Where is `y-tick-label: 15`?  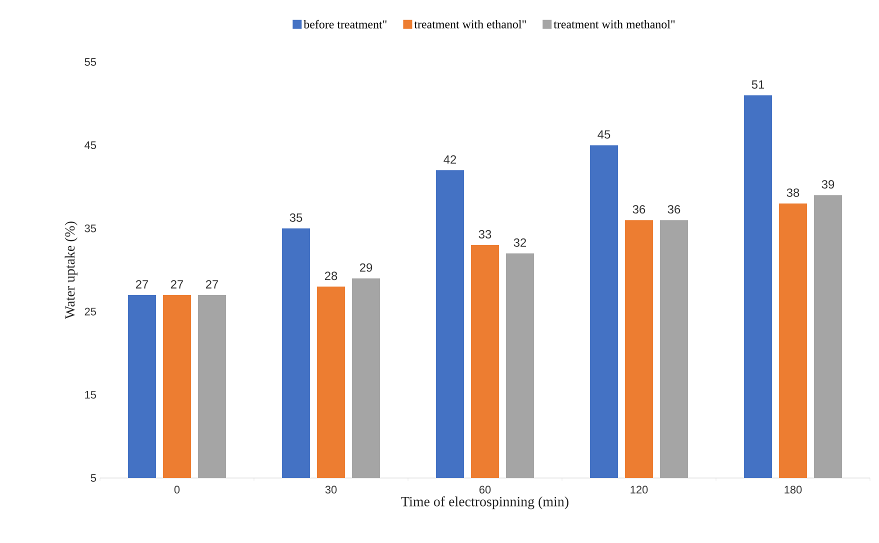
y-tick-label: 15 is located at coordinates (90, 394).